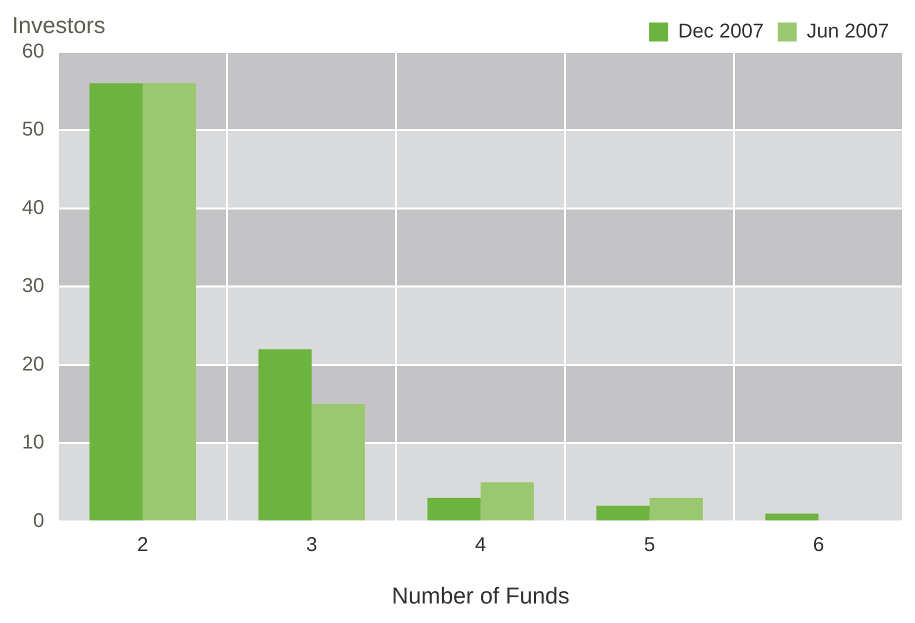 This screenshot has height=623, width=915. Describe the element at coordinates (847, 31) in the screenshot. I see `legend-label: Jun 2007` at that location.